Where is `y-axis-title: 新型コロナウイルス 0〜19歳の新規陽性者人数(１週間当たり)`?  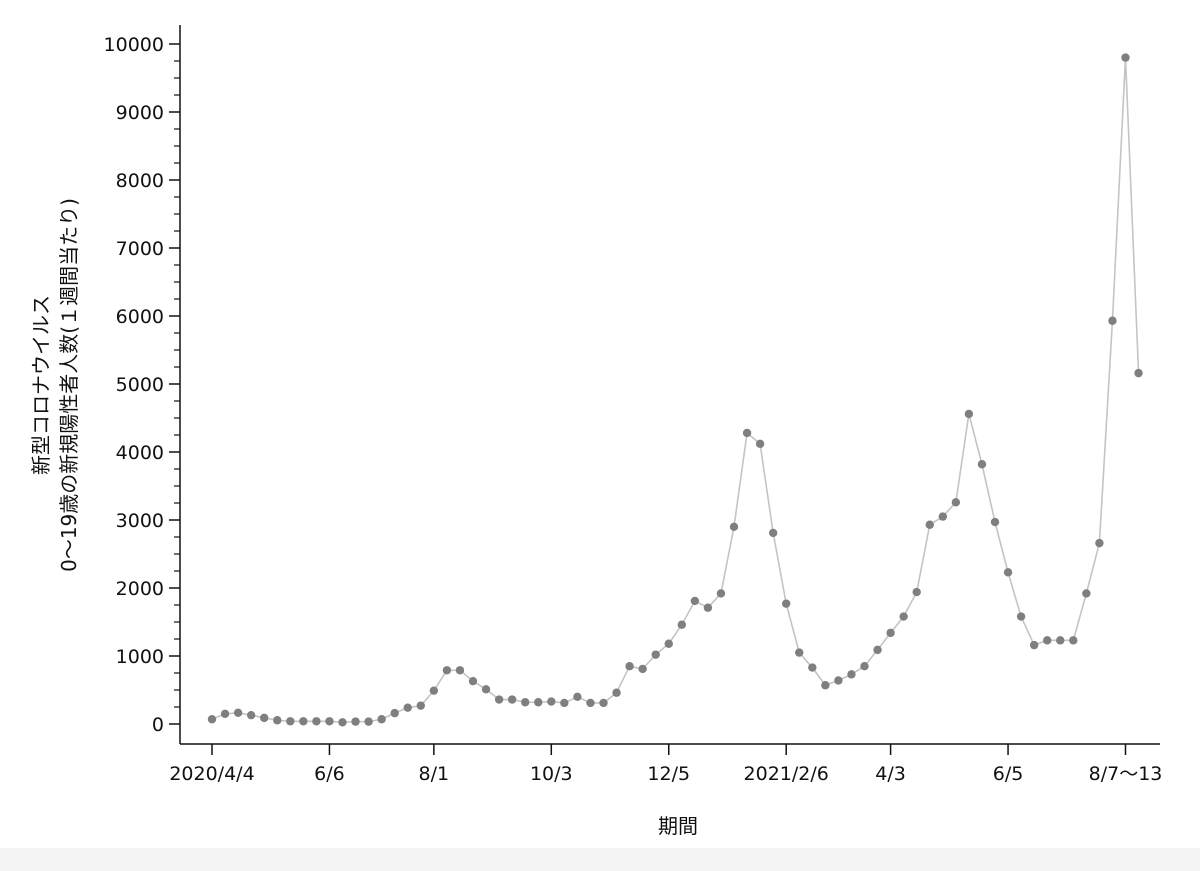 y-axis-title: 新型コロナウイルス 0〜19歳の新規陽性者人数(１週間当たり) is located at coordinates (55, 385).